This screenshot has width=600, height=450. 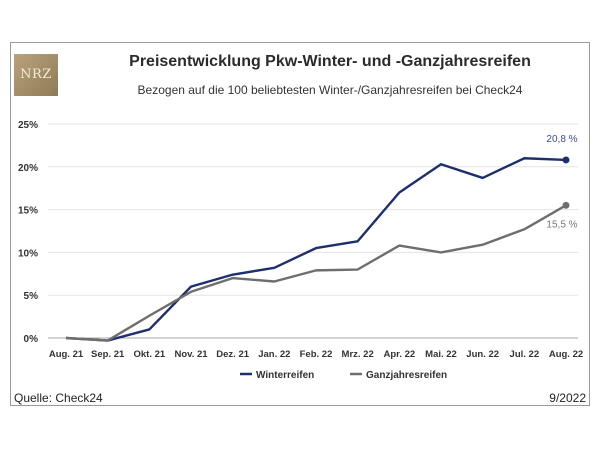 I want to click on x-tick-label: Sep. 21, so click(x=108, y=354).